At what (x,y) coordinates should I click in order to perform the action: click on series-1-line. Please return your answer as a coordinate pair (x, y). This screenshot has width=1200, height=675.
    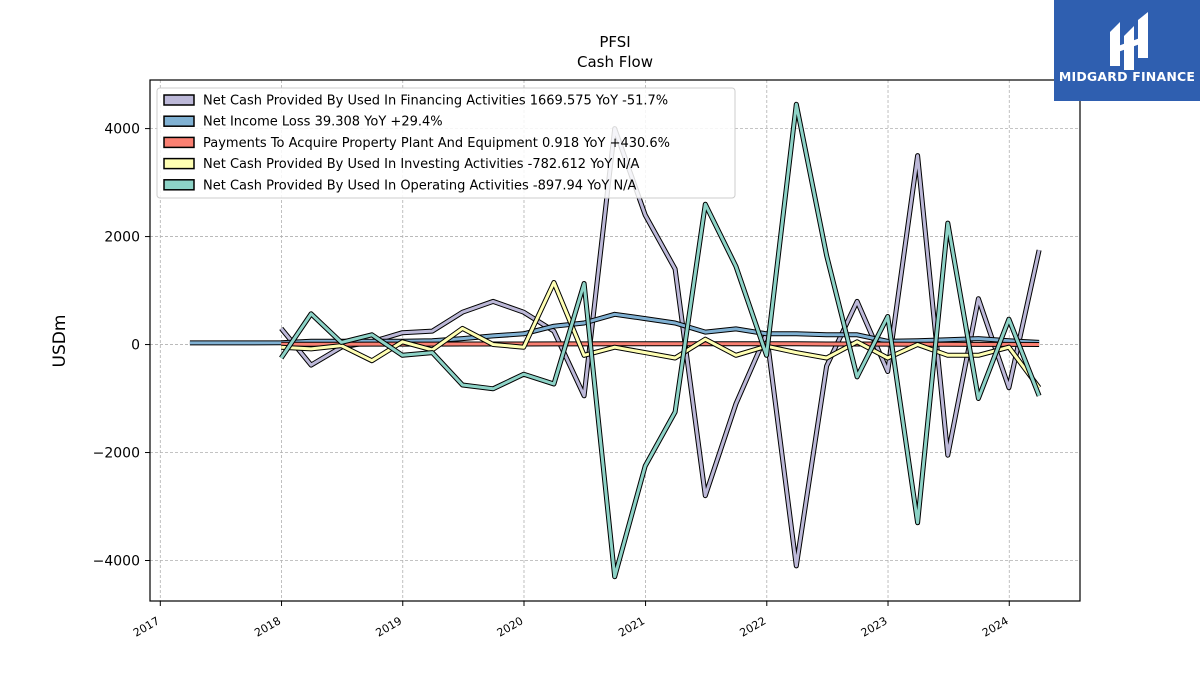
    Looking at the image, I should click on (614, 328).